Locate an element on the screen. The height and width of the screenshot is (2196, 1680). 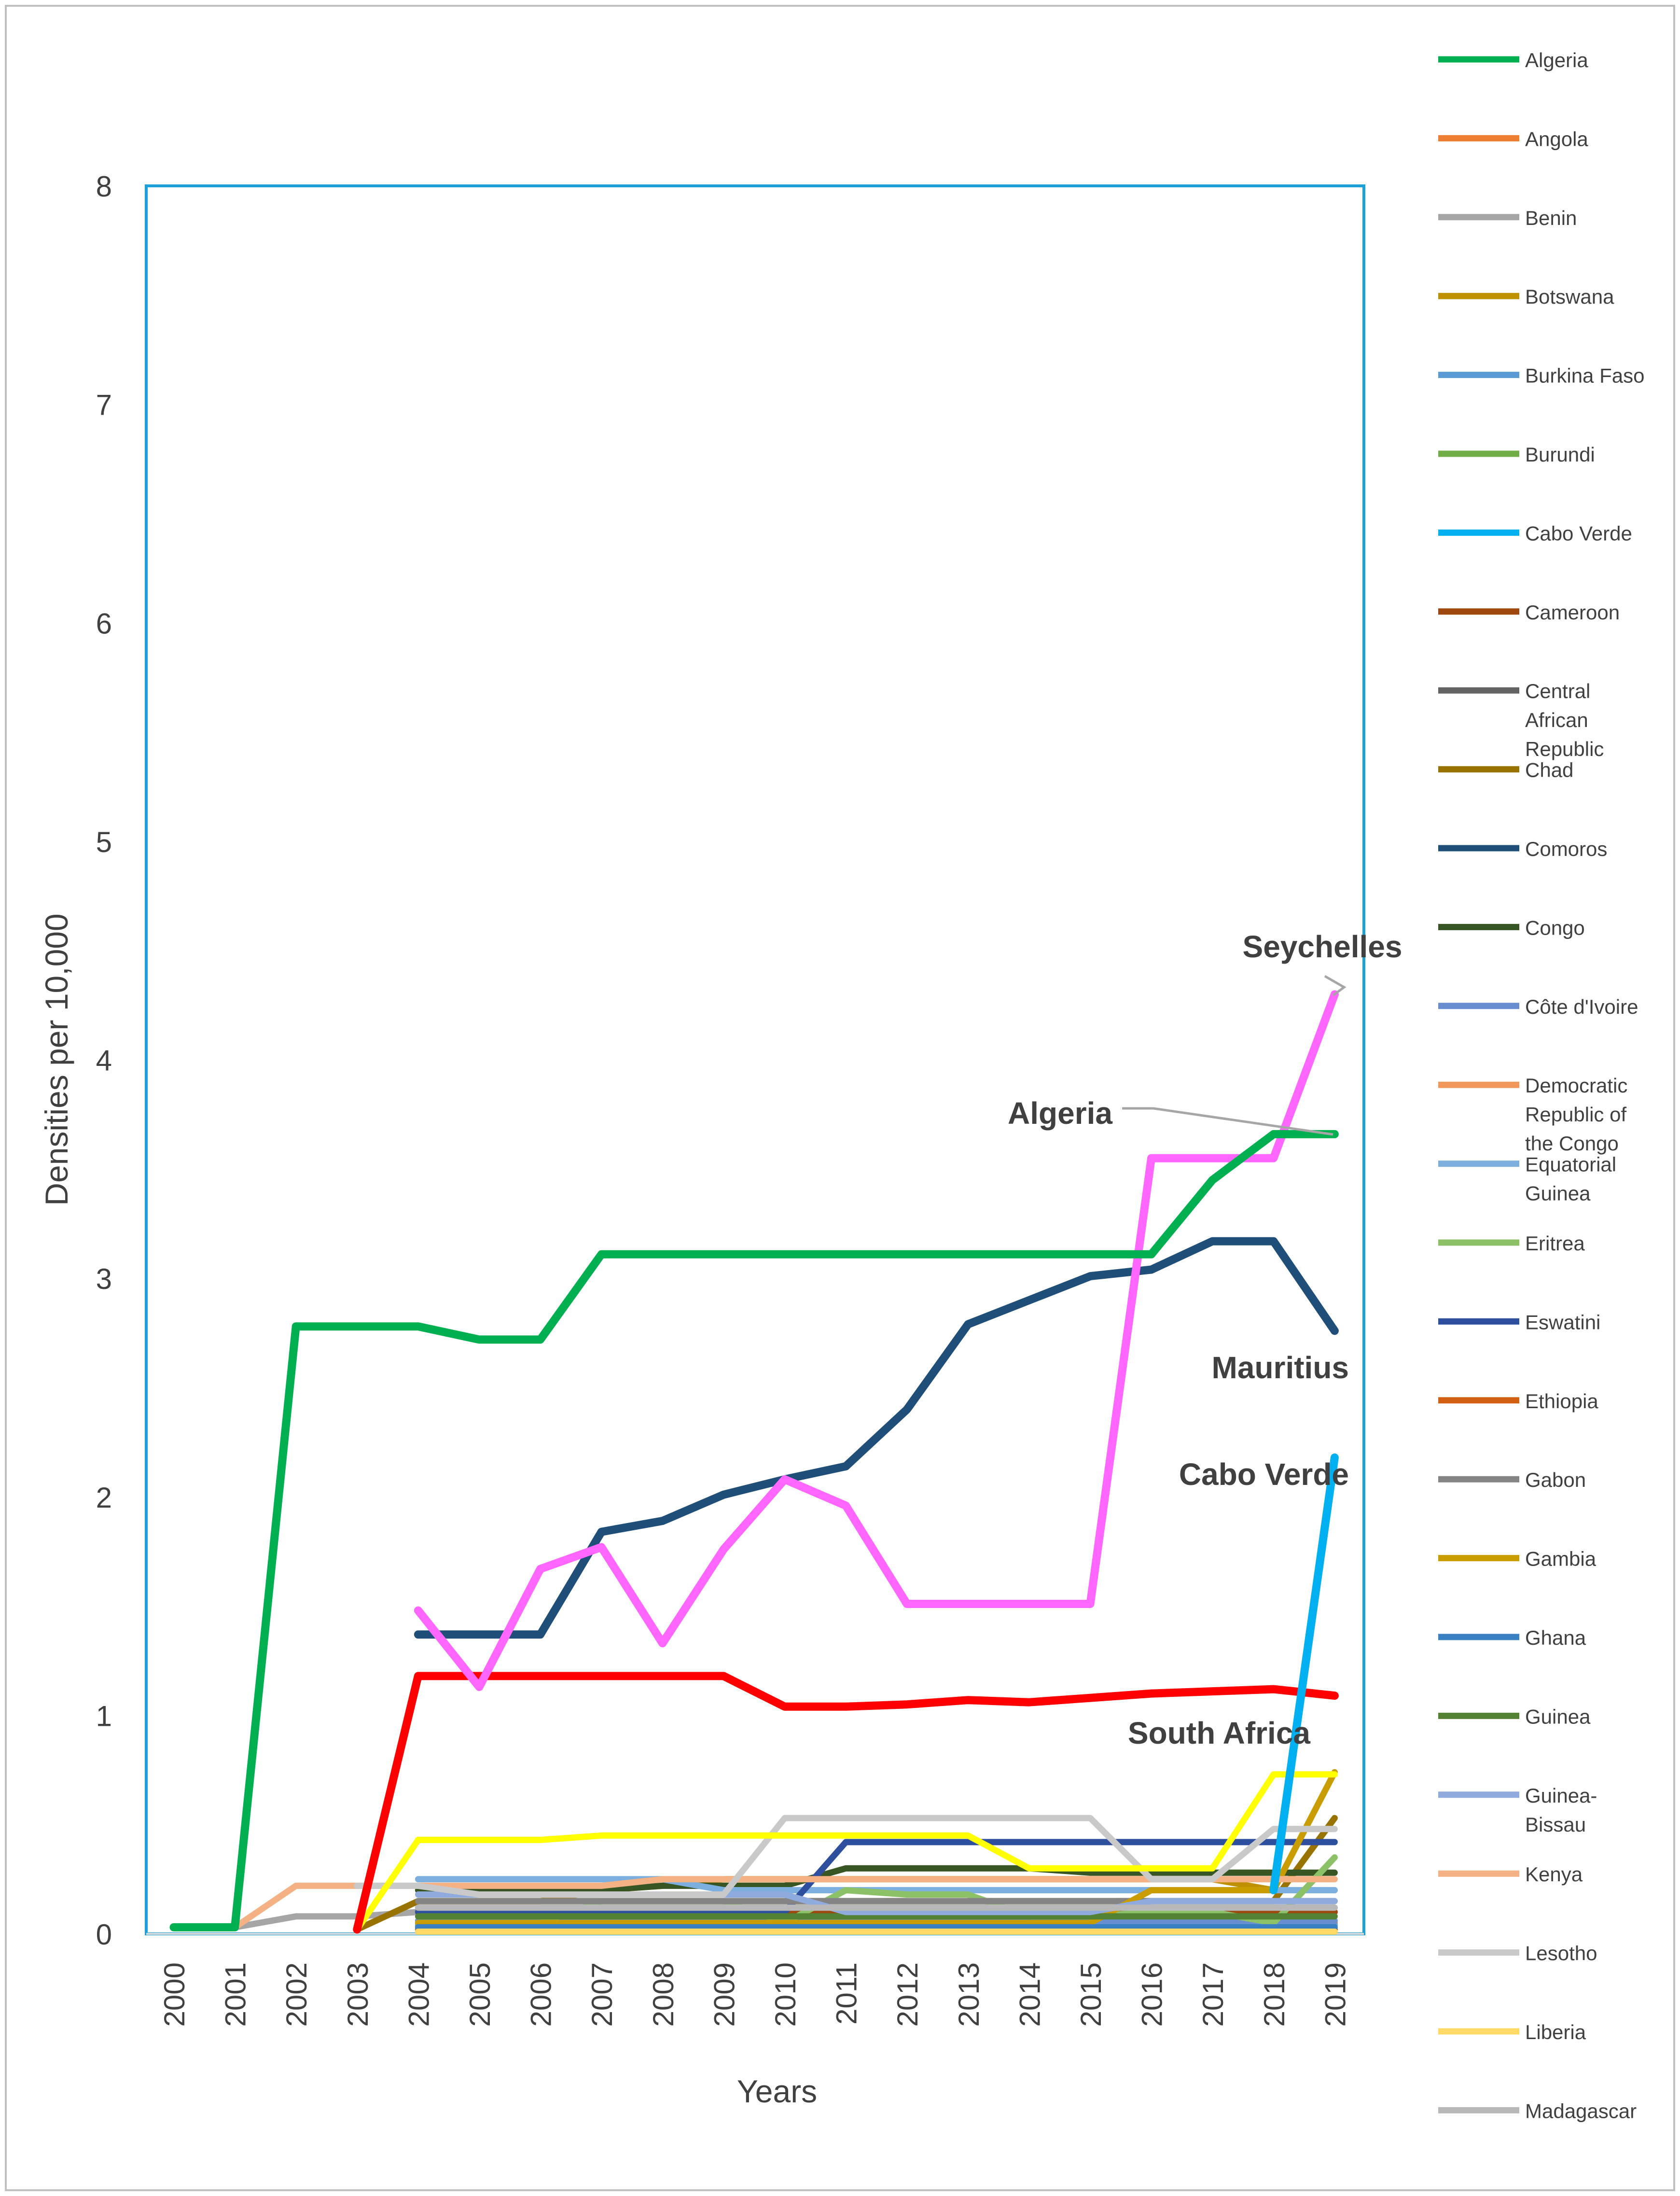
y-tick-label: 1 is located at coordinates (104, 1716).